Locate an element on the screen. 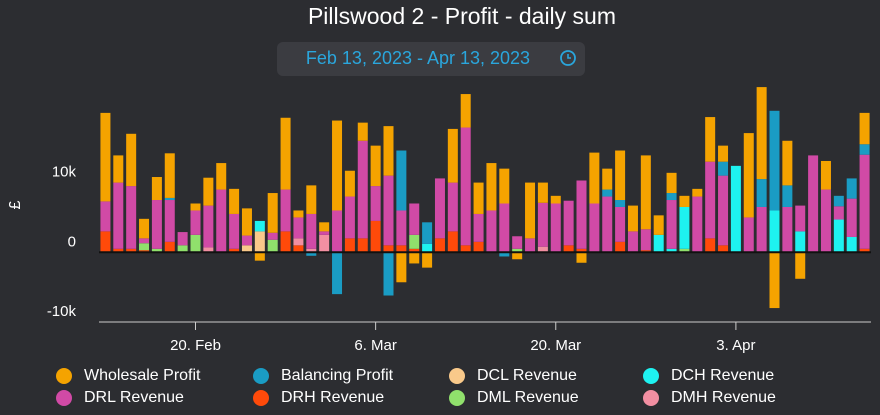  clock-icon is located at coordinates (568, 58).